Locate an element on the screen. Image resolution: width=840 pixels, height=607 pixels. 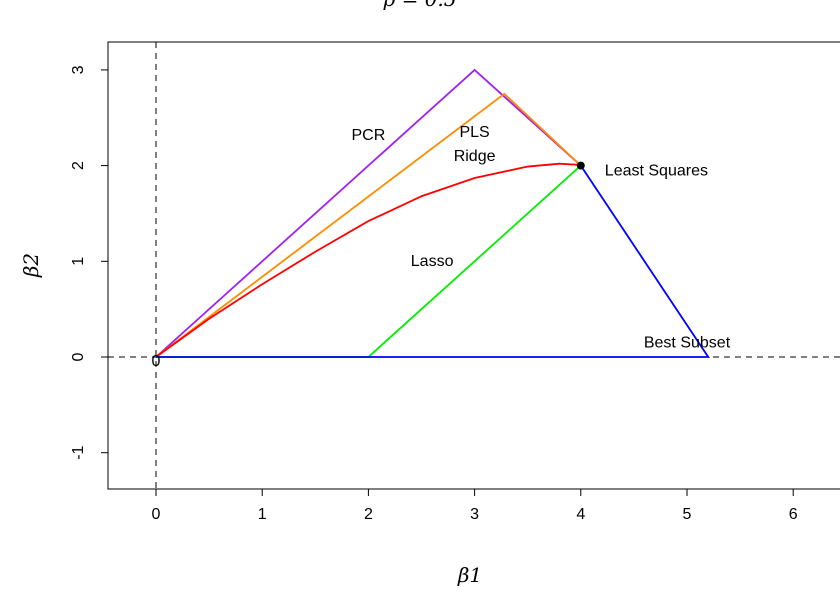
x-tick-label: 6 is located at coordinates (793, 514).